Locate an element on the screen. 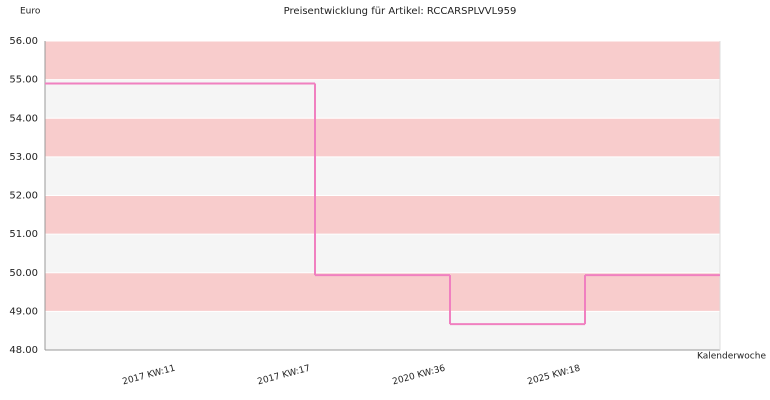 The image size is (770, 400). y-tick-label: 50.00 is located at coordinates (23, 273).